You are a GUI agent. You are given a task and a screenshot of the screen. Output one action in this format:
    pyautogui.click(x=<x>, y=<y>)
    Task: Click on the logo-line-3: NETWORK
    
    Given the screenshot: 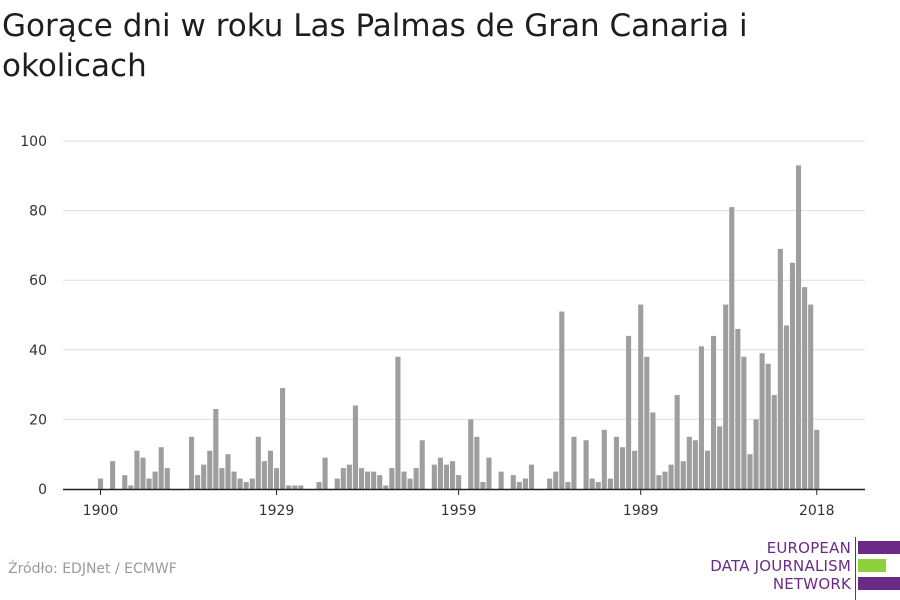 What is the action you would take?
    pyautogui.click(x=811, y=584)
    